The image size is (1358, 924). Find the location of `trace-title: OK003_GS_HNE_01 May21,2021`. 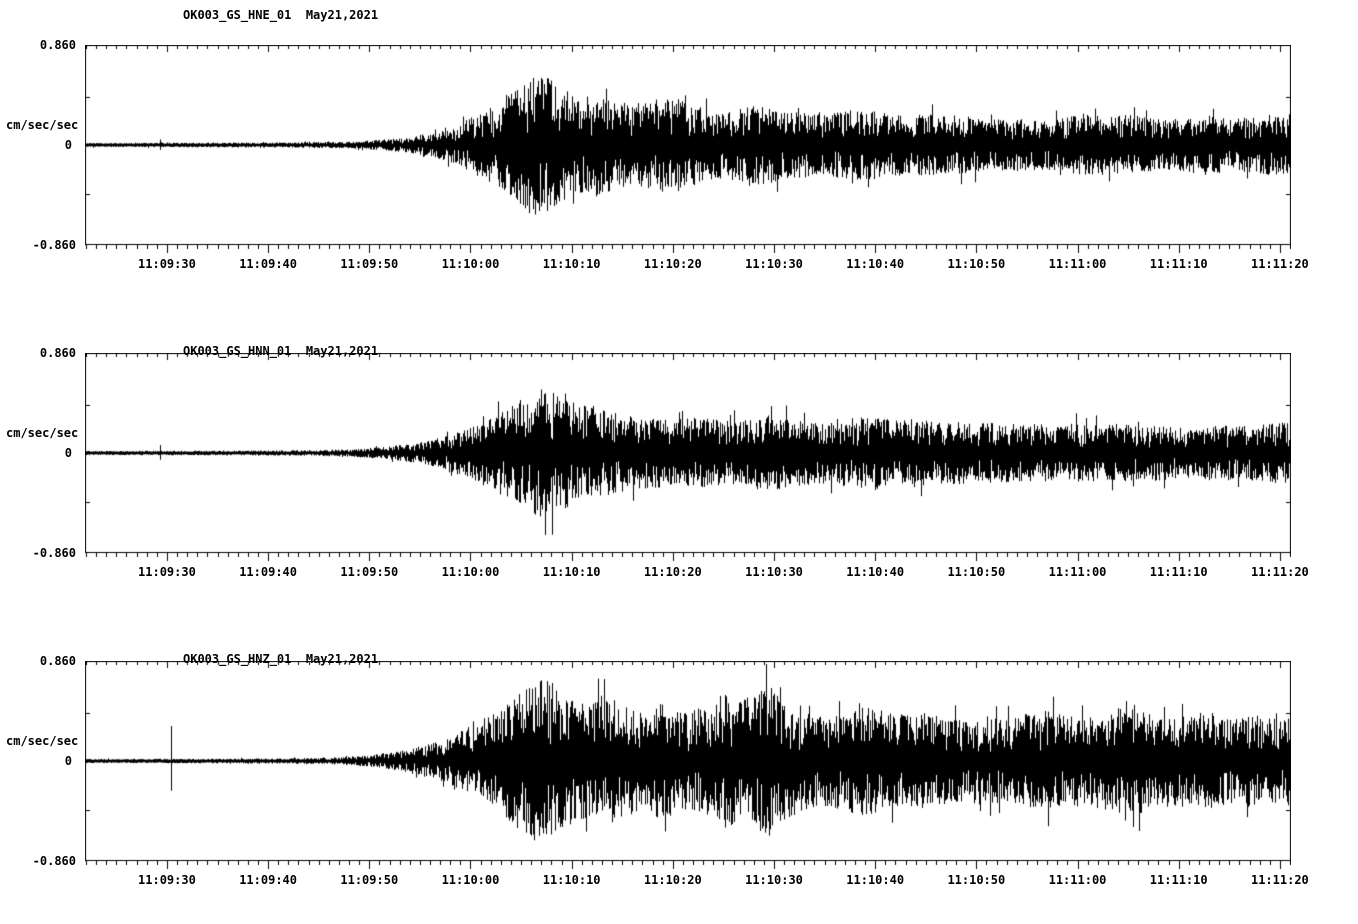

trace-title: OK003_GS_HNE_01 May21,2021 is located at coordinates (281, 15).